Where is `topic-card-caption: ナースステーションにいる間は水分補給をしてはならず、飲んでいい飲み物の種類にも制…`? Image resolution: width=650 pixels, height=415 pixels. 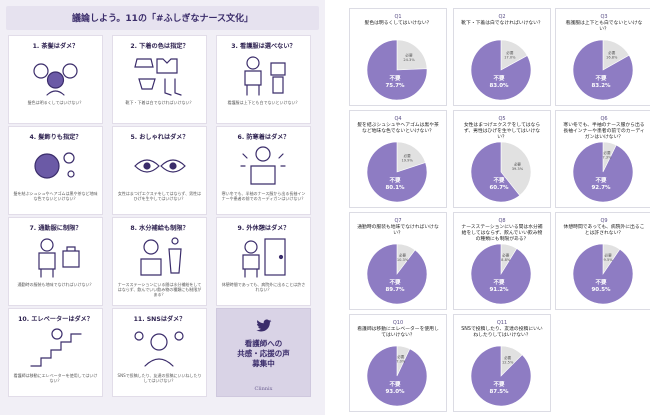
topic-card-caption: ナースステーションにいる間は水分補給をしてはならず、飲んでいい飲み物の種類にも制… is located at coordinates (159, 289).